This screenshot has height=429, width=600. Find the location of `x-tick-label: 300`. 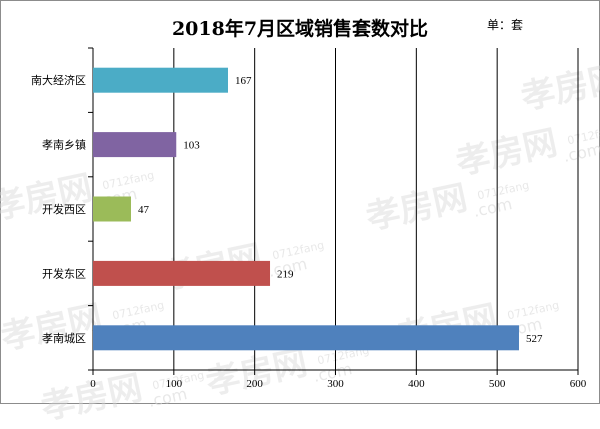

x-tick-label: 300 is located at coordinates (335, 384).